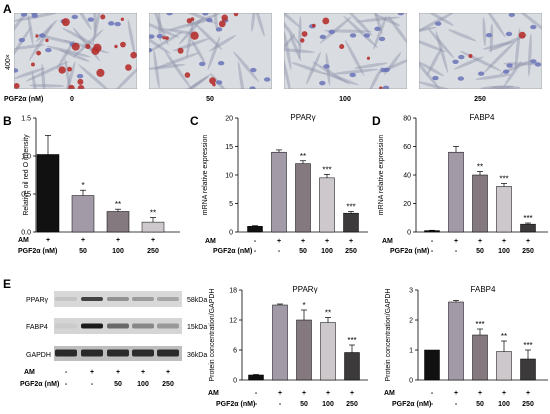 This screenshot has height=414, width=550. What do you see at coordinates (48, 251) in the screenshot?
I see `pgf-sign-0: -` at bounding box center [48, 251].